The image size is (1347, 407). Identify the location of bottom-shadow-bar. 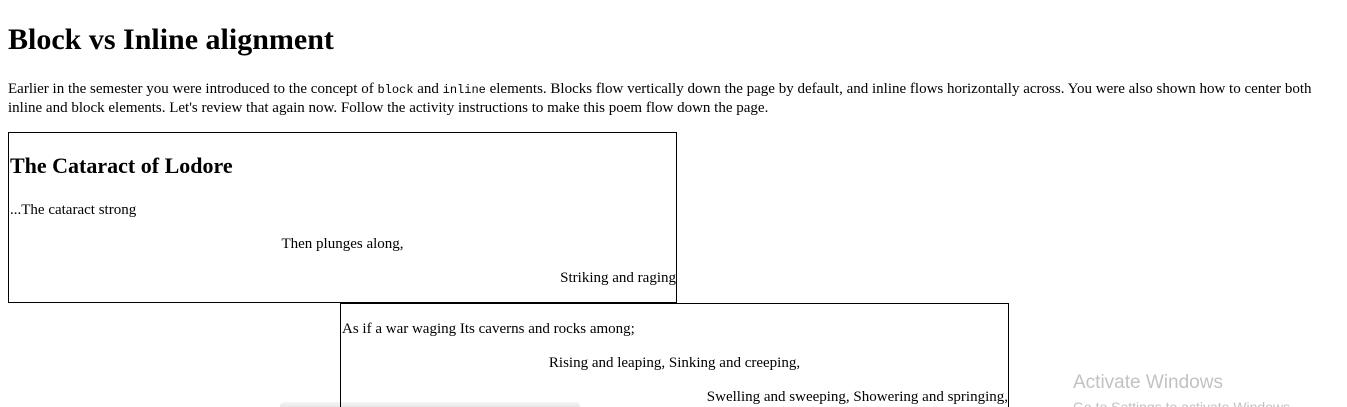
(430, 404).